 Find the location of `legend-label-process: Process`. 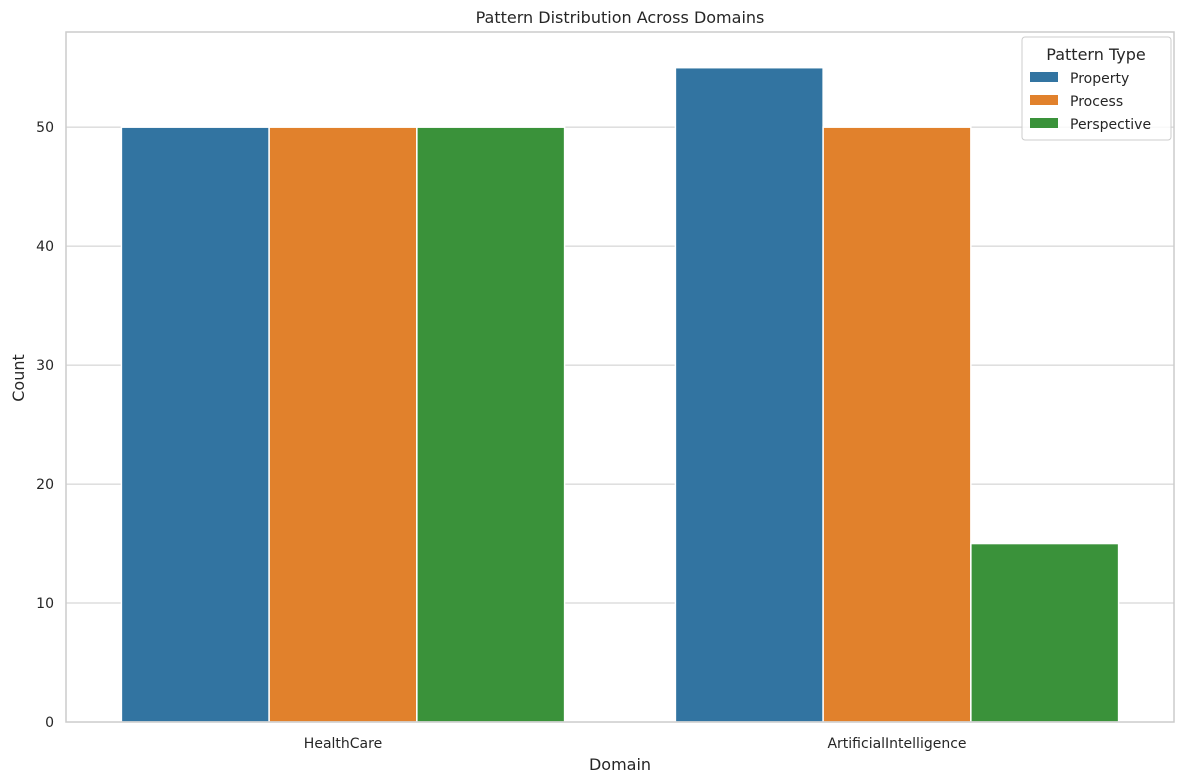

legend-label-process: Process is located at coordinates (1096, 102).